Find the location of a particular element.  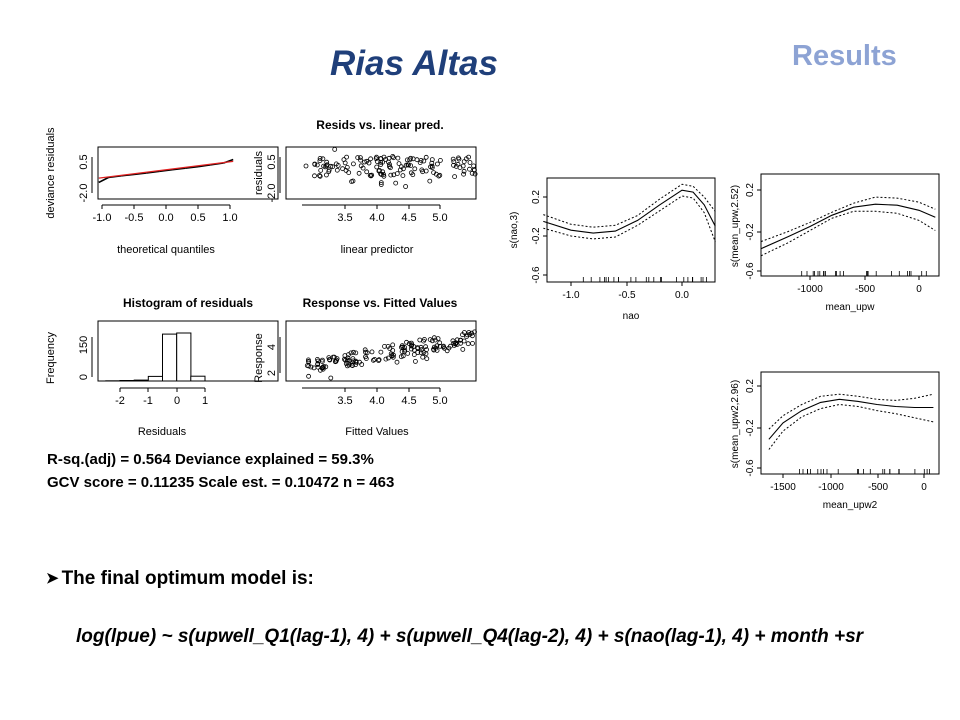

upw-ylabel: s(mean_upw,2.52) is located at coordinates (735, 226).